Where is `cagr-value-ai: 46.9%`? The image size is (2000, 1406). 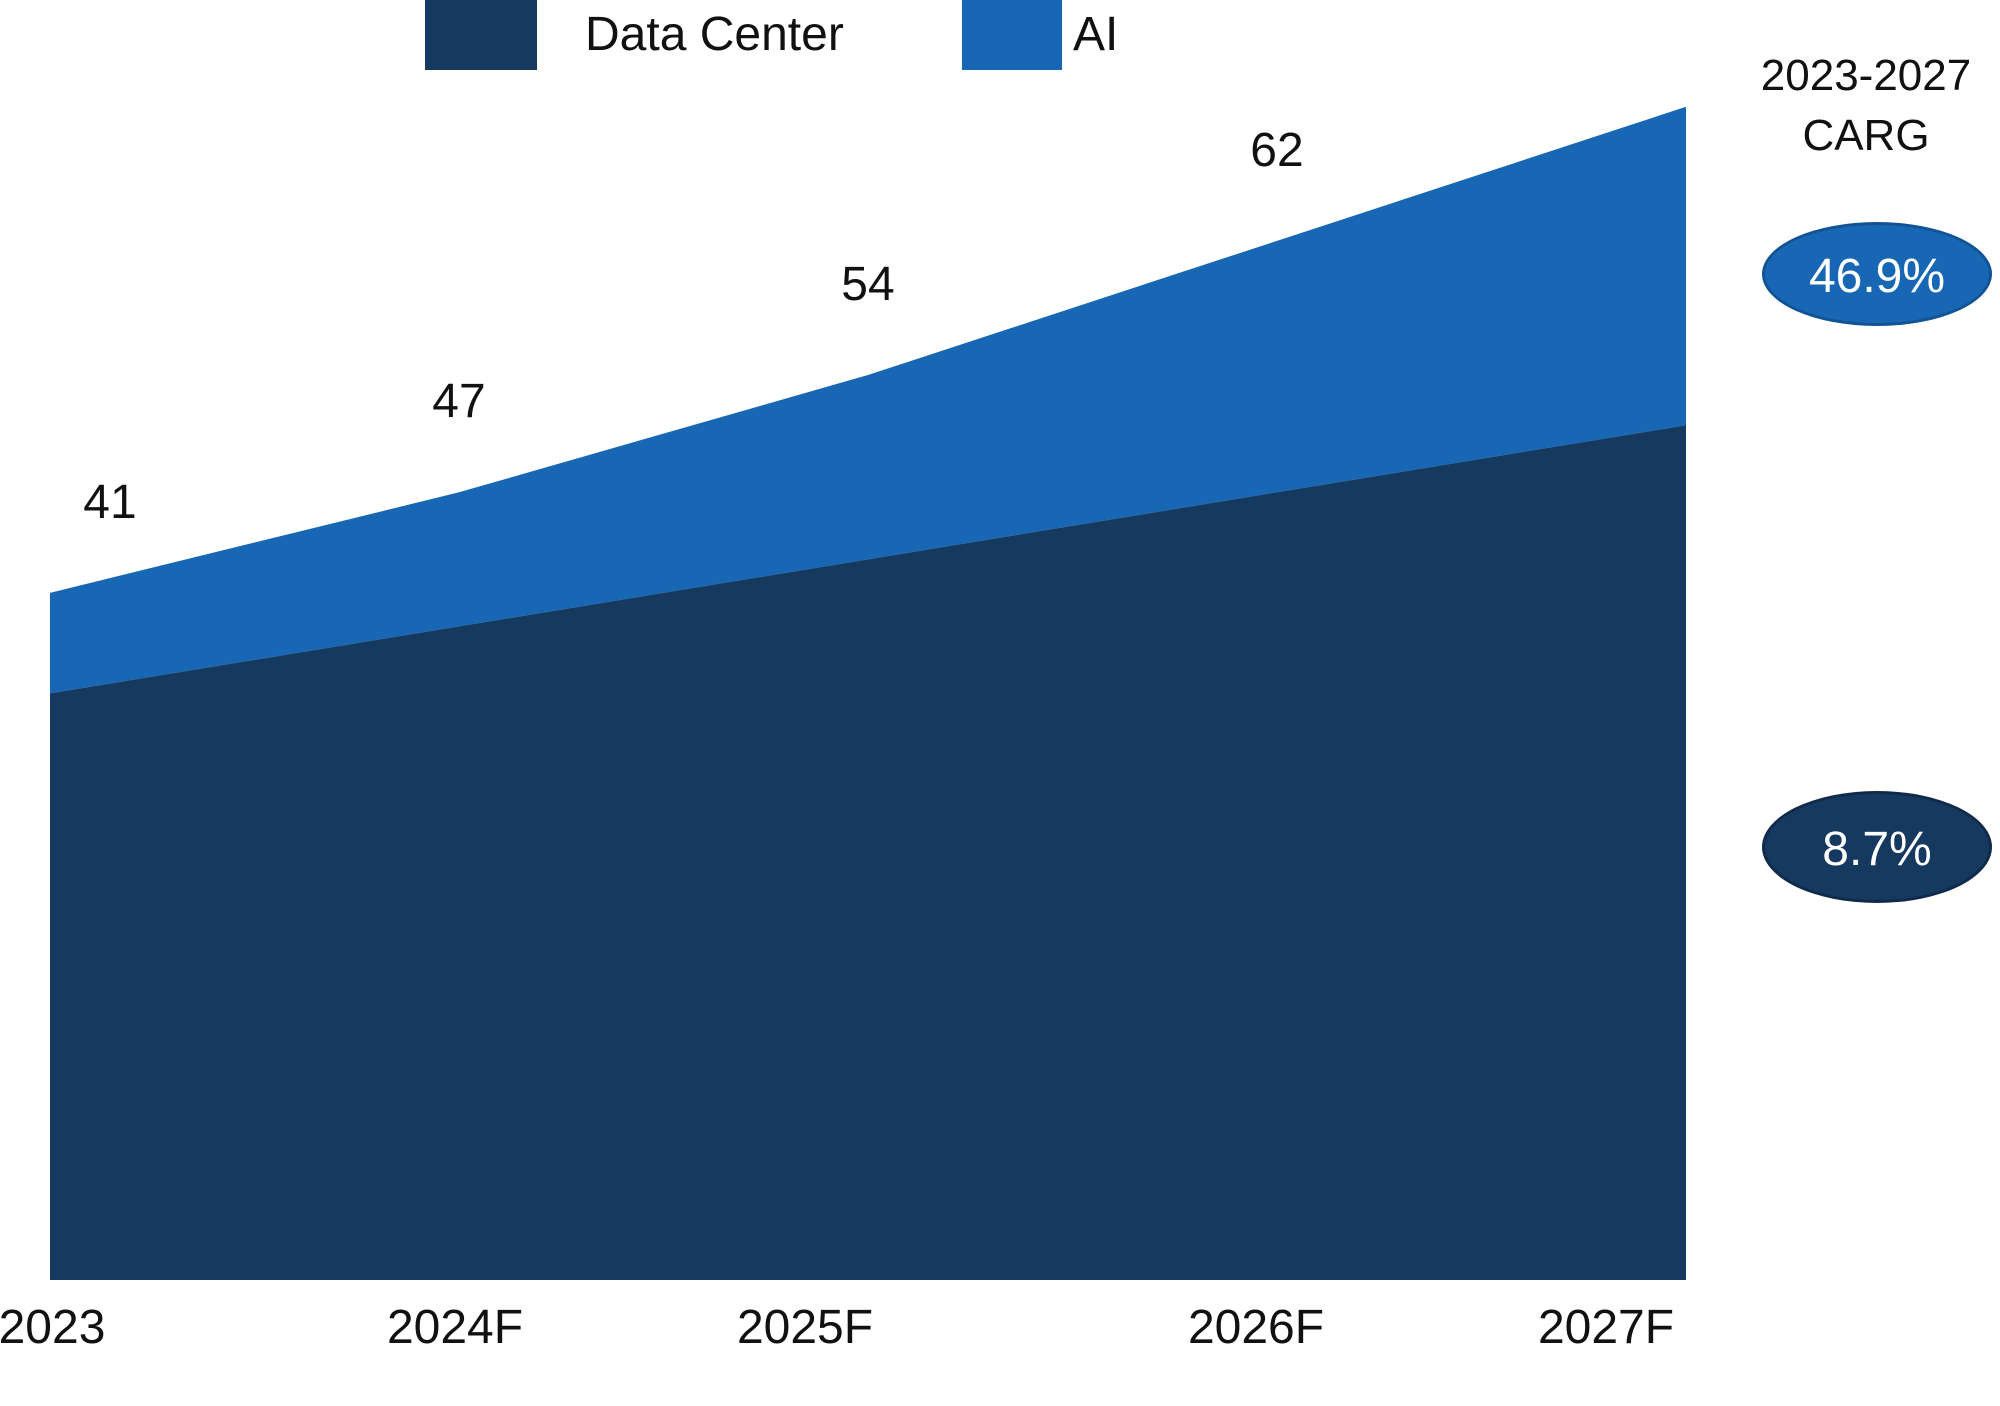 cagr-value-ai: 46.9% is located at coordinates (1877, 276).